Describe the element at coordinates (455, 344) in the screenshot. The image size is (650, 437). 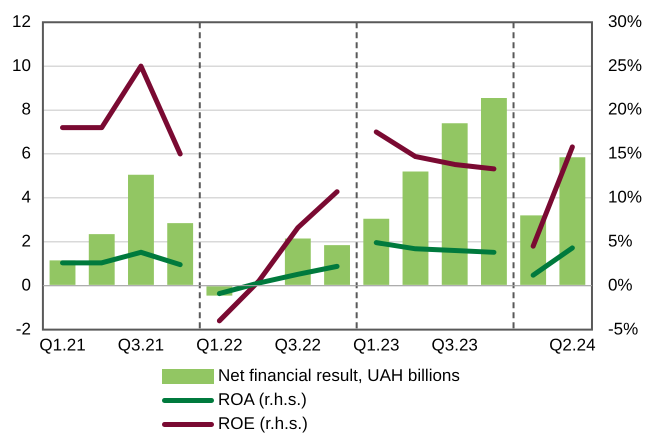
I see `x-tick-label: Q3.23` at that location.